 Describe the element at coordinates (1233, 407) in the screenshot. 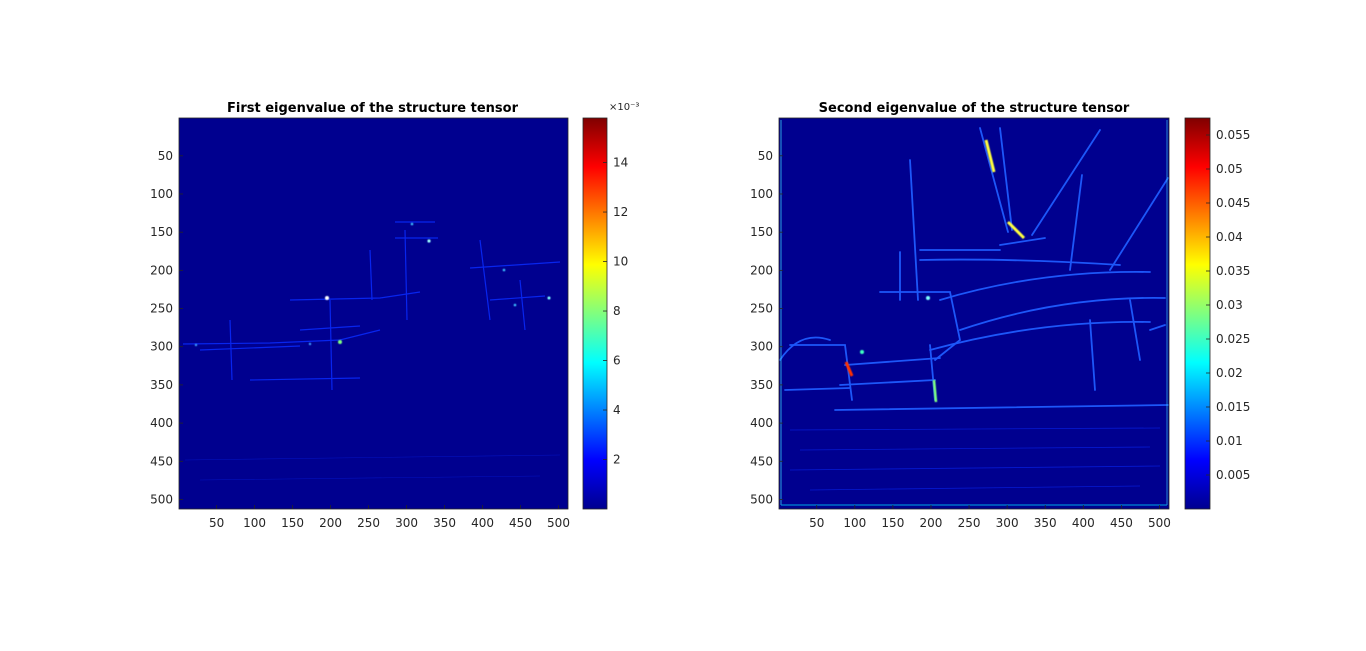

I see `colorbar-tick-label: 0.015` at that location.